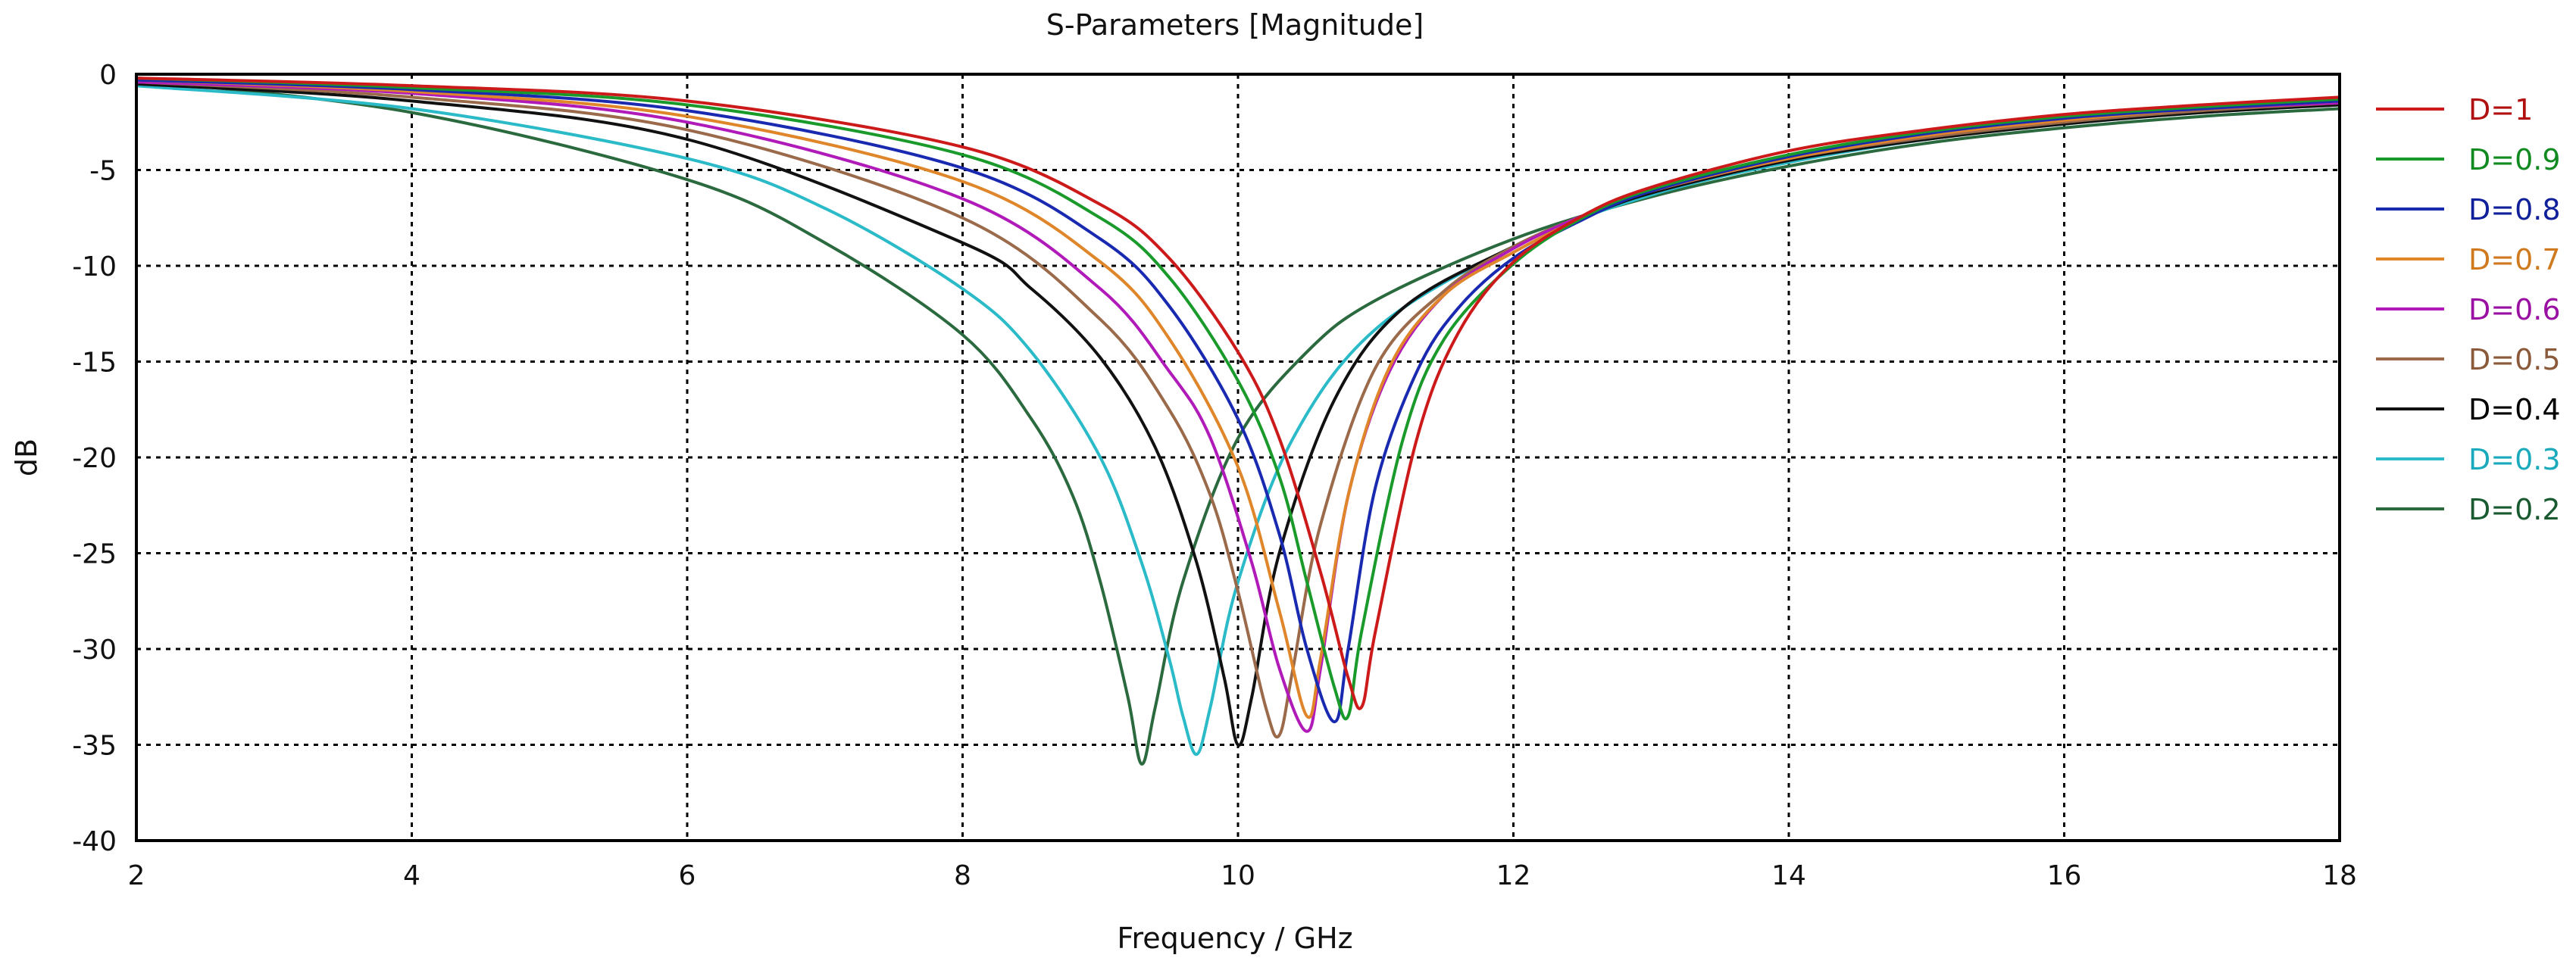 The height and width of the screenshot is (961, 2576). I want to click on x-tick-label: 18, so click(2339, 875).